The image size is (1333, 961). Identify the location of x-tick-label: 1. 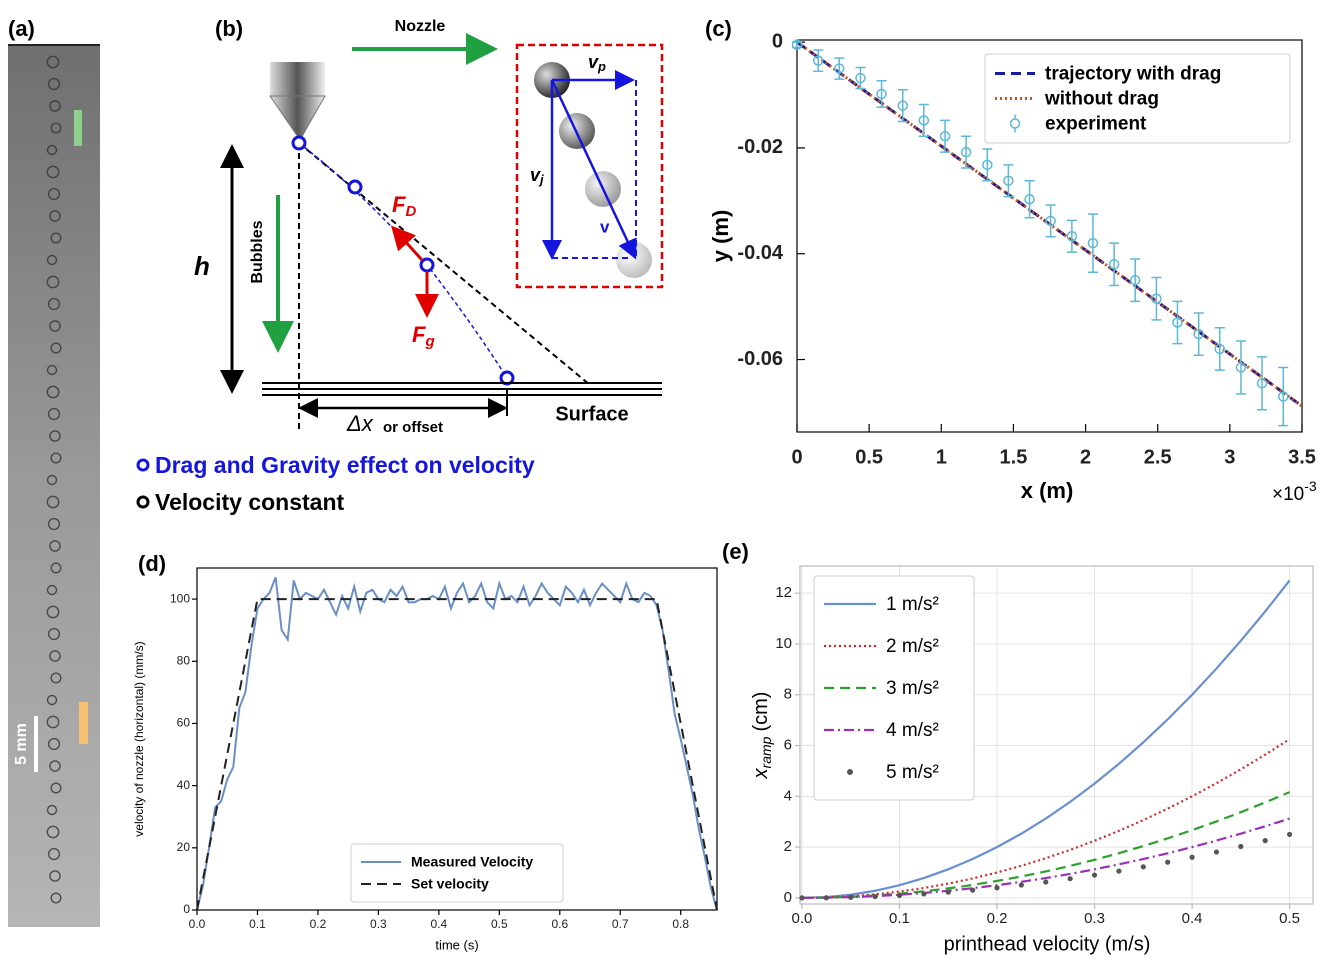
(941, 457).